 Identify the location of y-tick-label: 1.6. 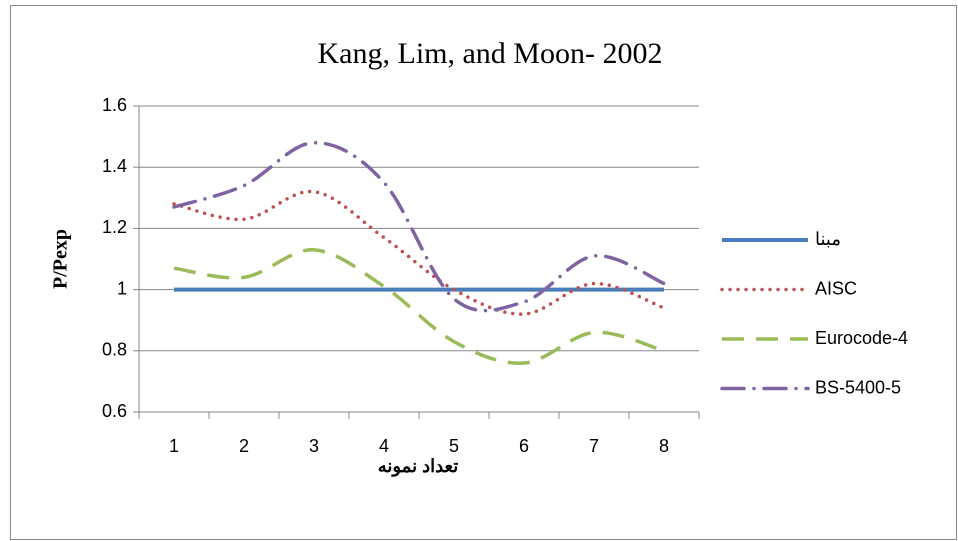
(114, 105).